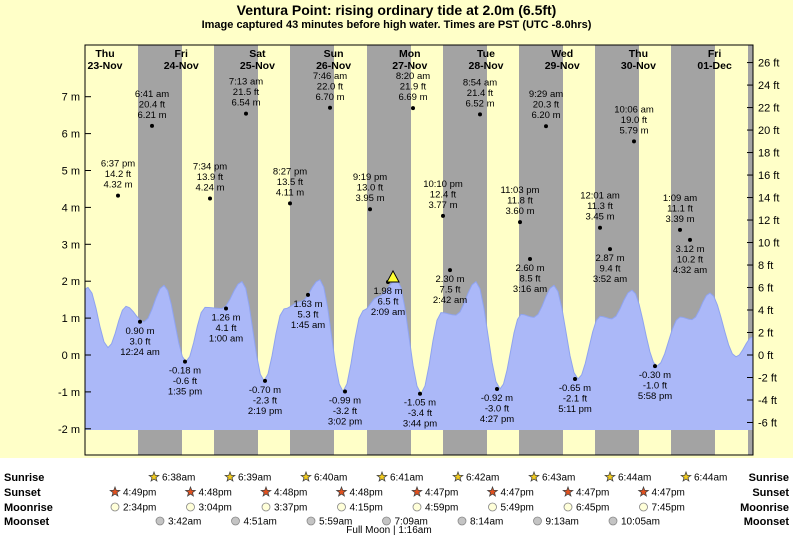 This screenshot has height=539, width=793. I want to click on sunrise-time: 6:39am, so click(254, 478).